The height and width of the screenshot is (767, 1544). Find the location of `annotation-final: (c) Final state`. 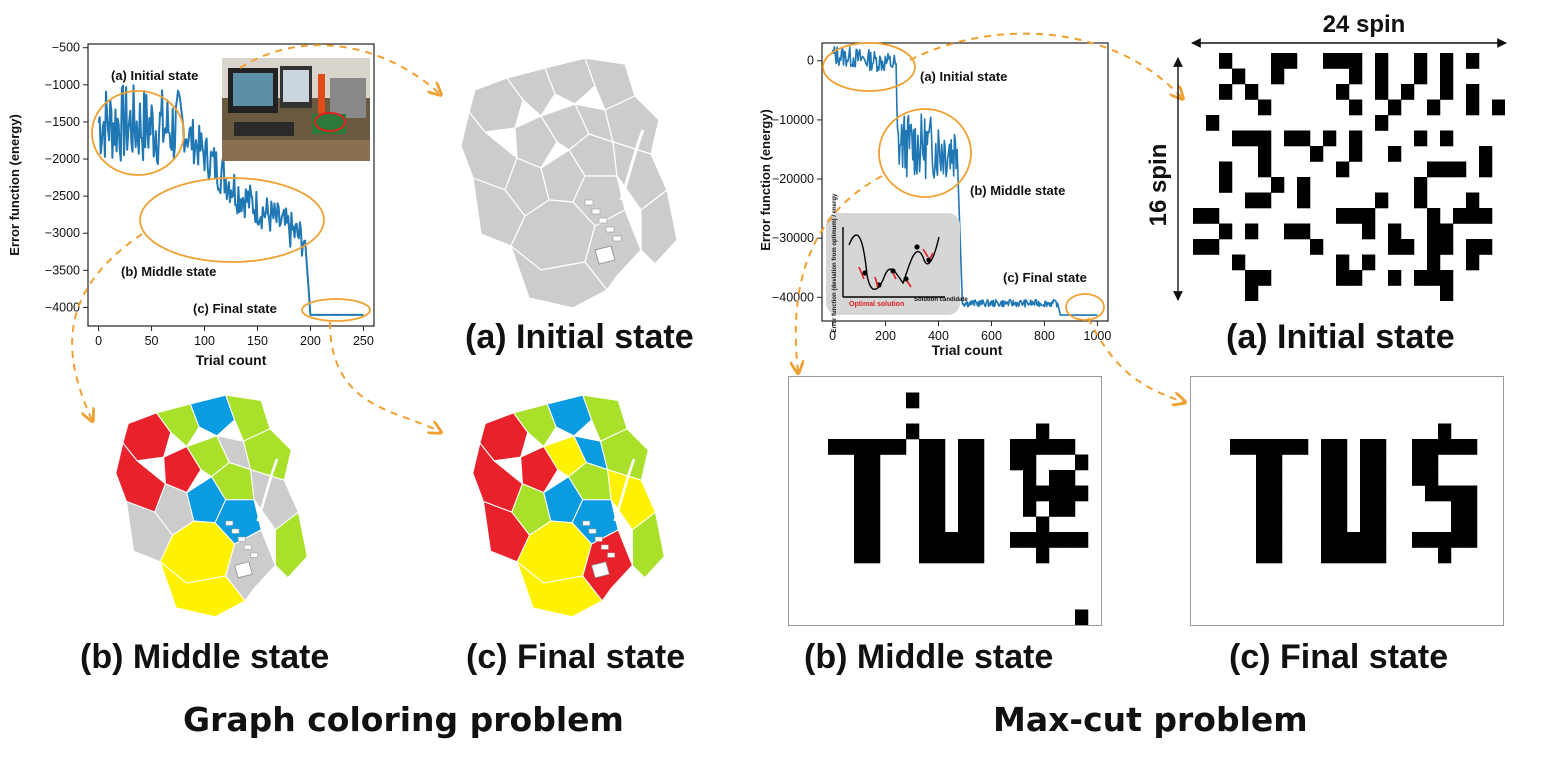

annotation-final: (c) Final state is located at coordinates (235, 308).